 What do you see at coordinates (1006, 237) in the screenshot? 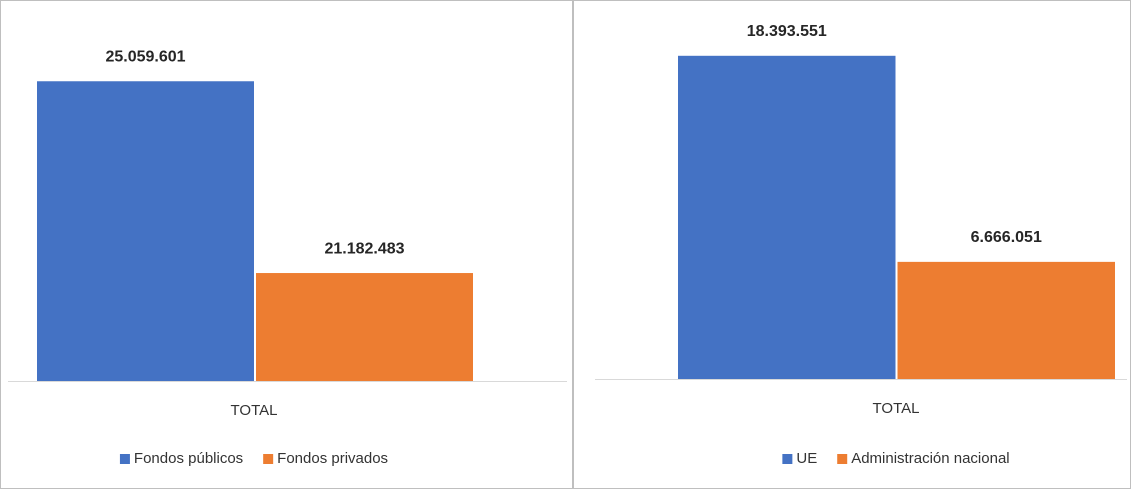
I see `value-label: 6.666.051` at bounding box center [1006, 237].